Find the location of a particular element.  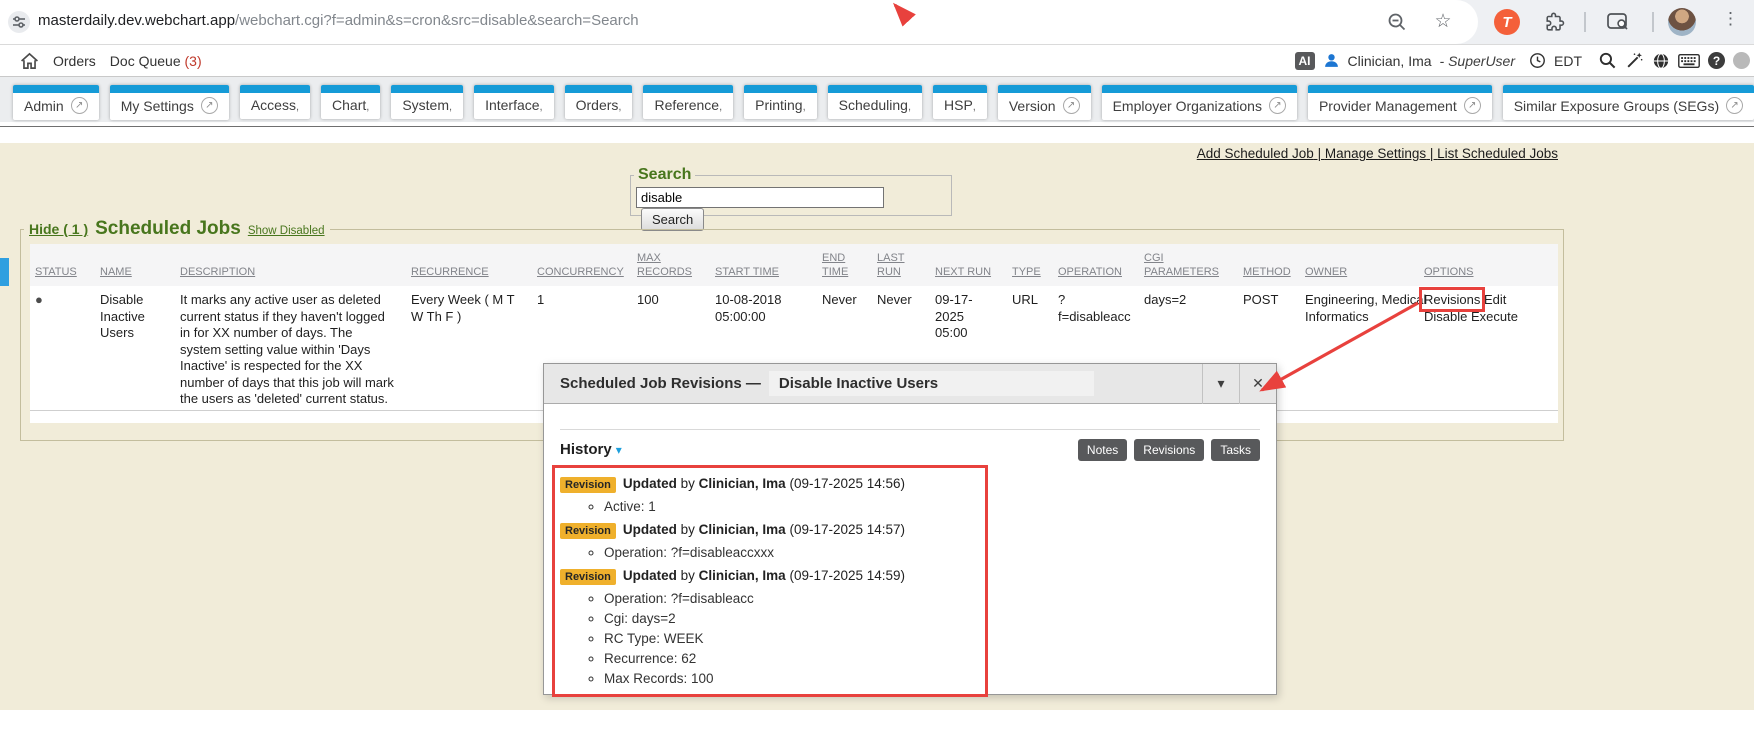

cell-last-run: Never is located at coordinates (894, 299).